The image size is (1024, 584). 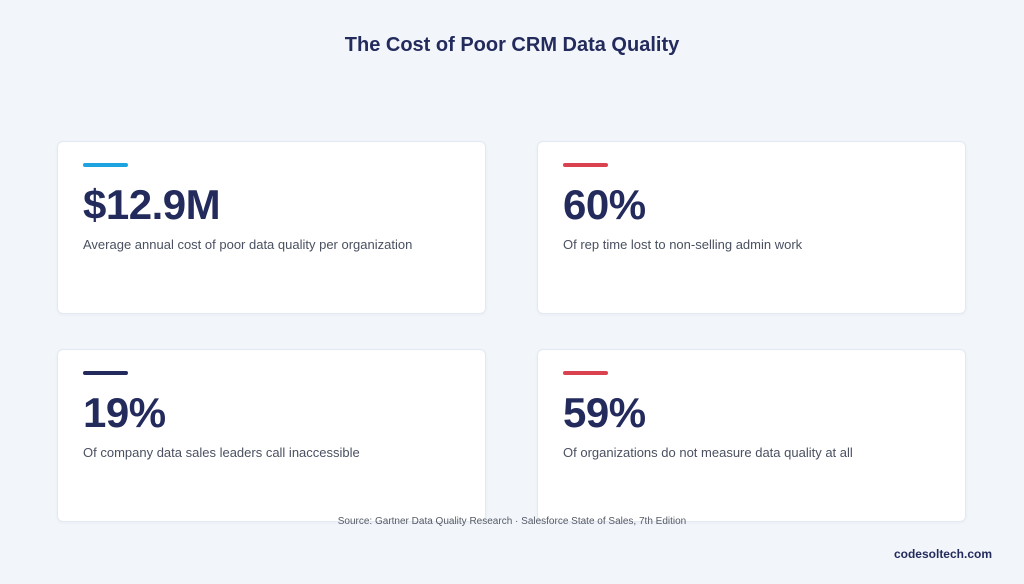 I want to click on stat-value: $12.9M, so click(x=152, y=204).